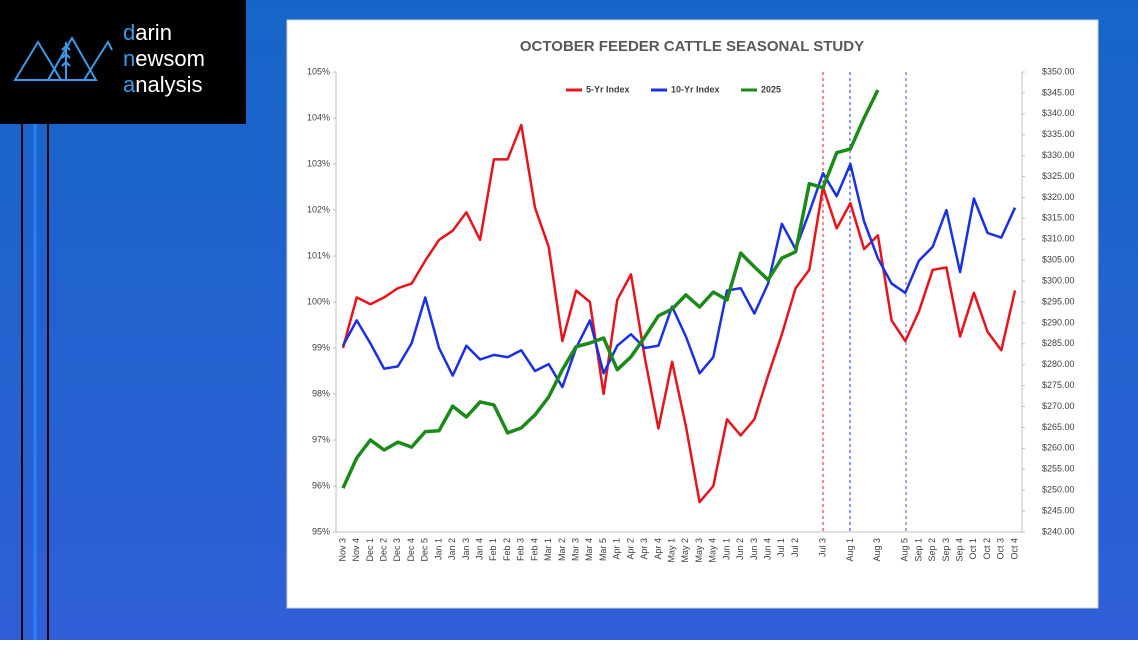 The height and width of the screenshot is (645, 1138). What do you see at coordinates (630, 549) in the screenshot?
I see `x-tick-label: Apr 2` at bounding box center [630, 549].